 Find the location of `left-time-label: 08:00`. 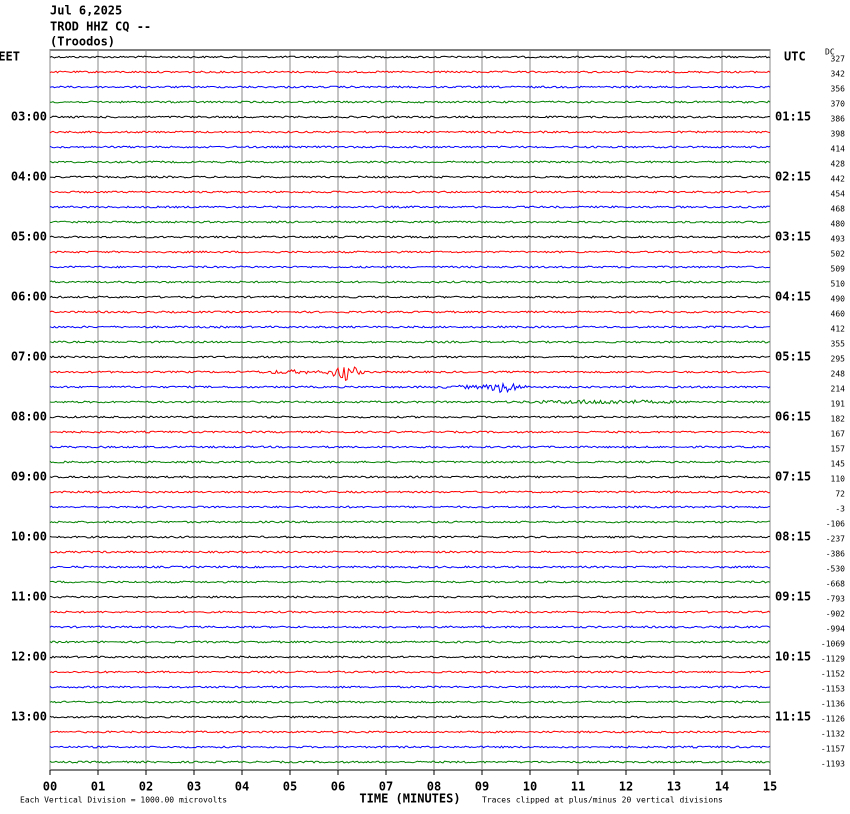

left-time-label: 08:00 is located at coordinates (29, 417).